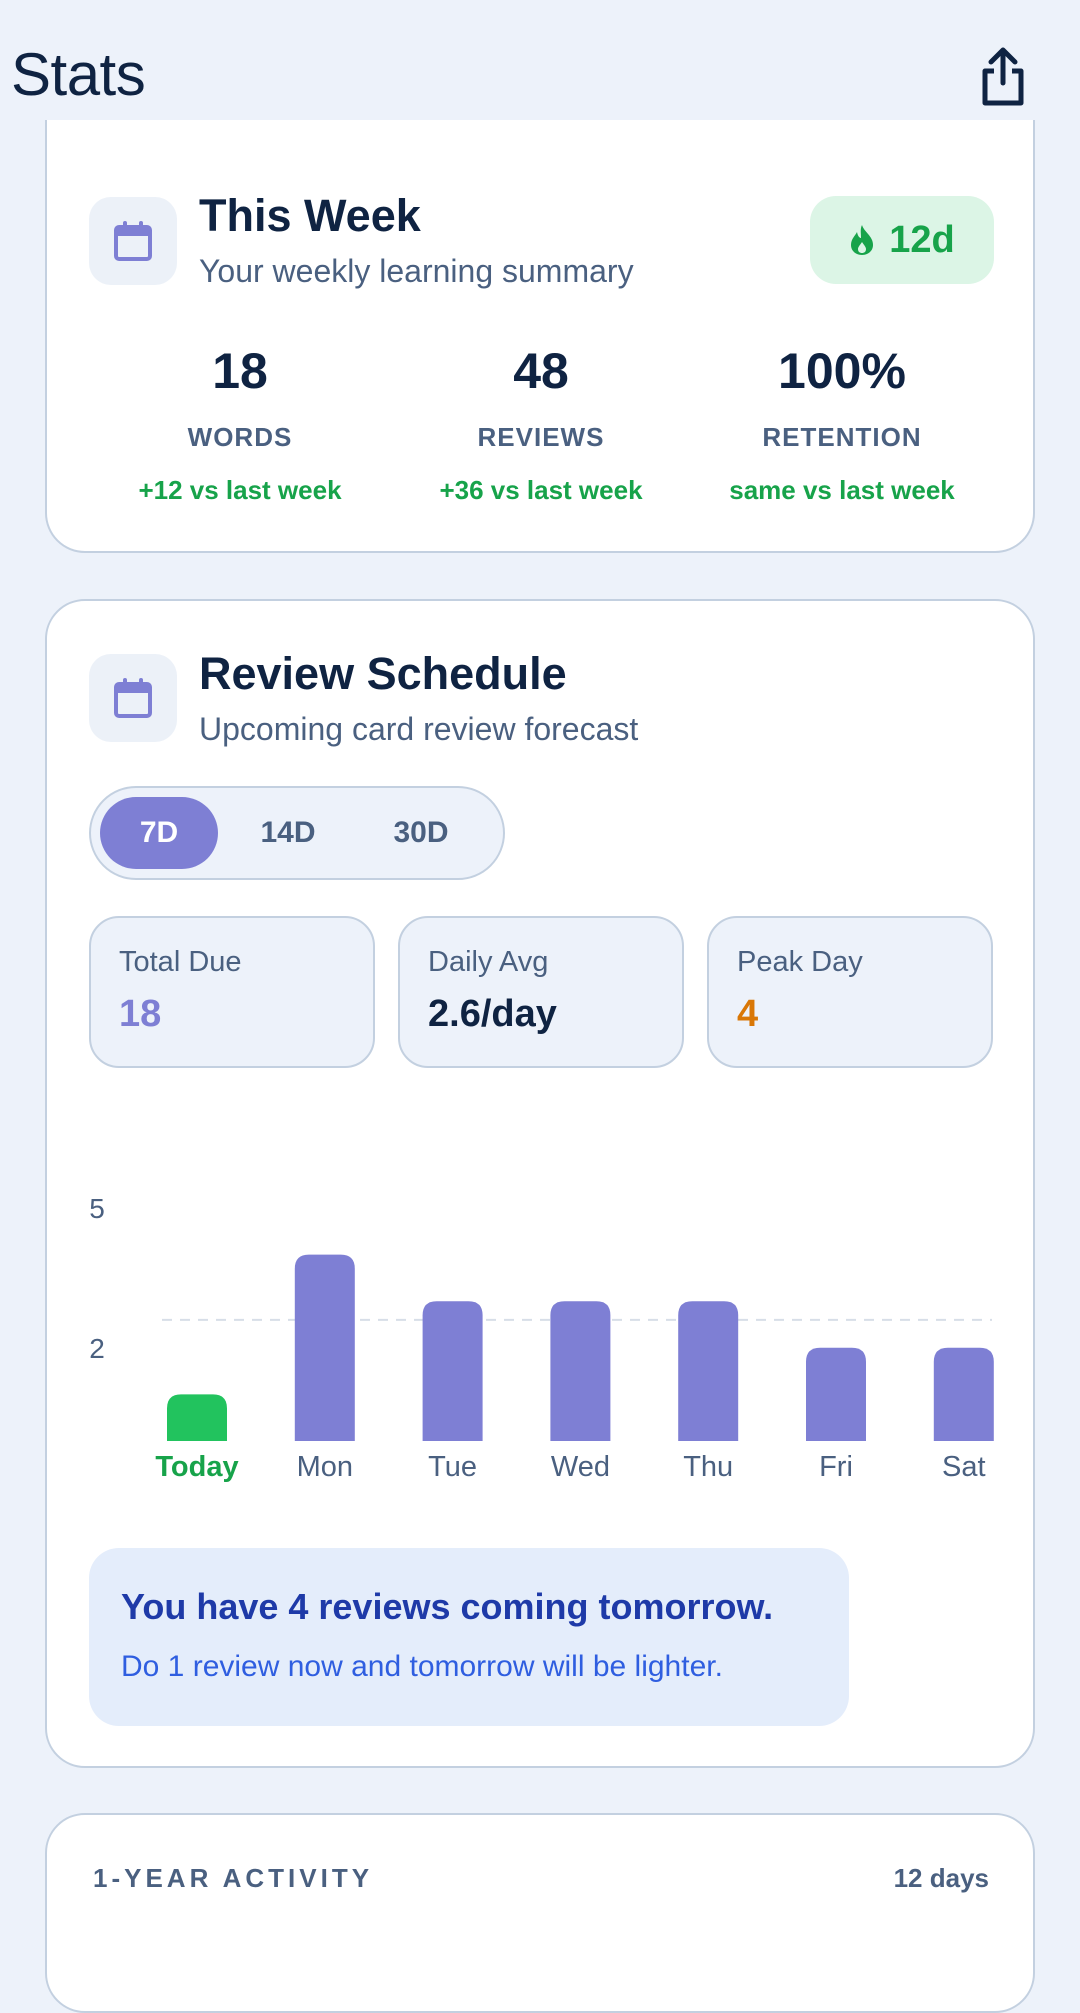  I want to click on metric-value: 4, so click(748, 1014).